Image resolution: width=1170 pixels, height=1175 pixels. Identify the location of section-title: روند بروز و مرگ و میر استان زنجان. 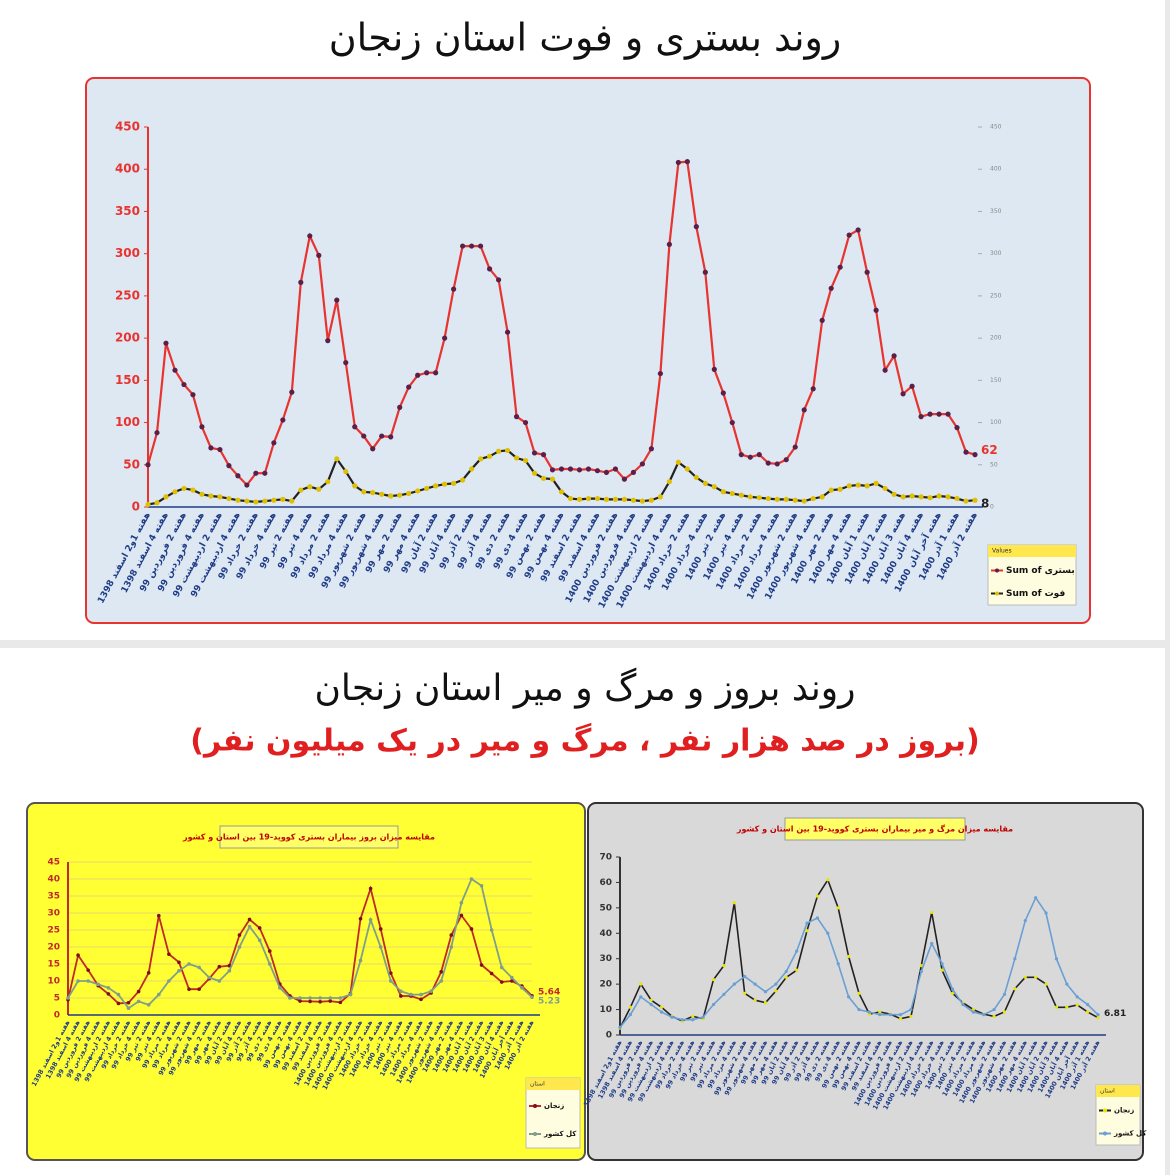
(584, 688).